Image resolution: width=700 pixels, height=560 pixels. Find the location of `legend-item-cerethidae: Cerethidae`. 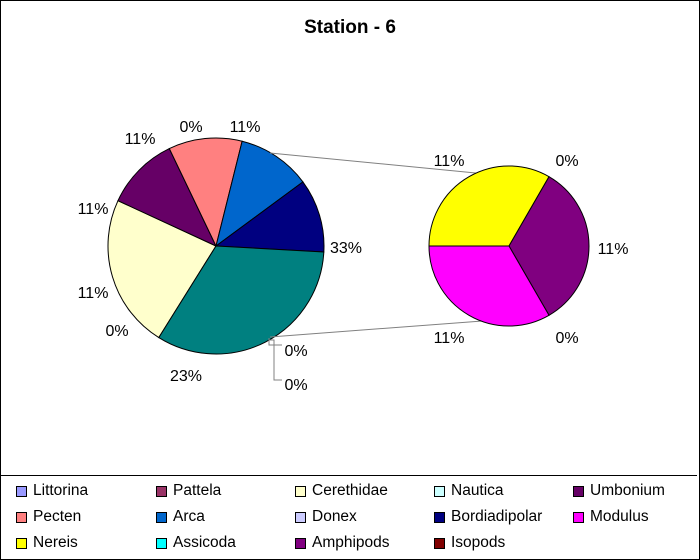

legend-item-cerethidae: Cerethidae is located at coordinates (341, 491).